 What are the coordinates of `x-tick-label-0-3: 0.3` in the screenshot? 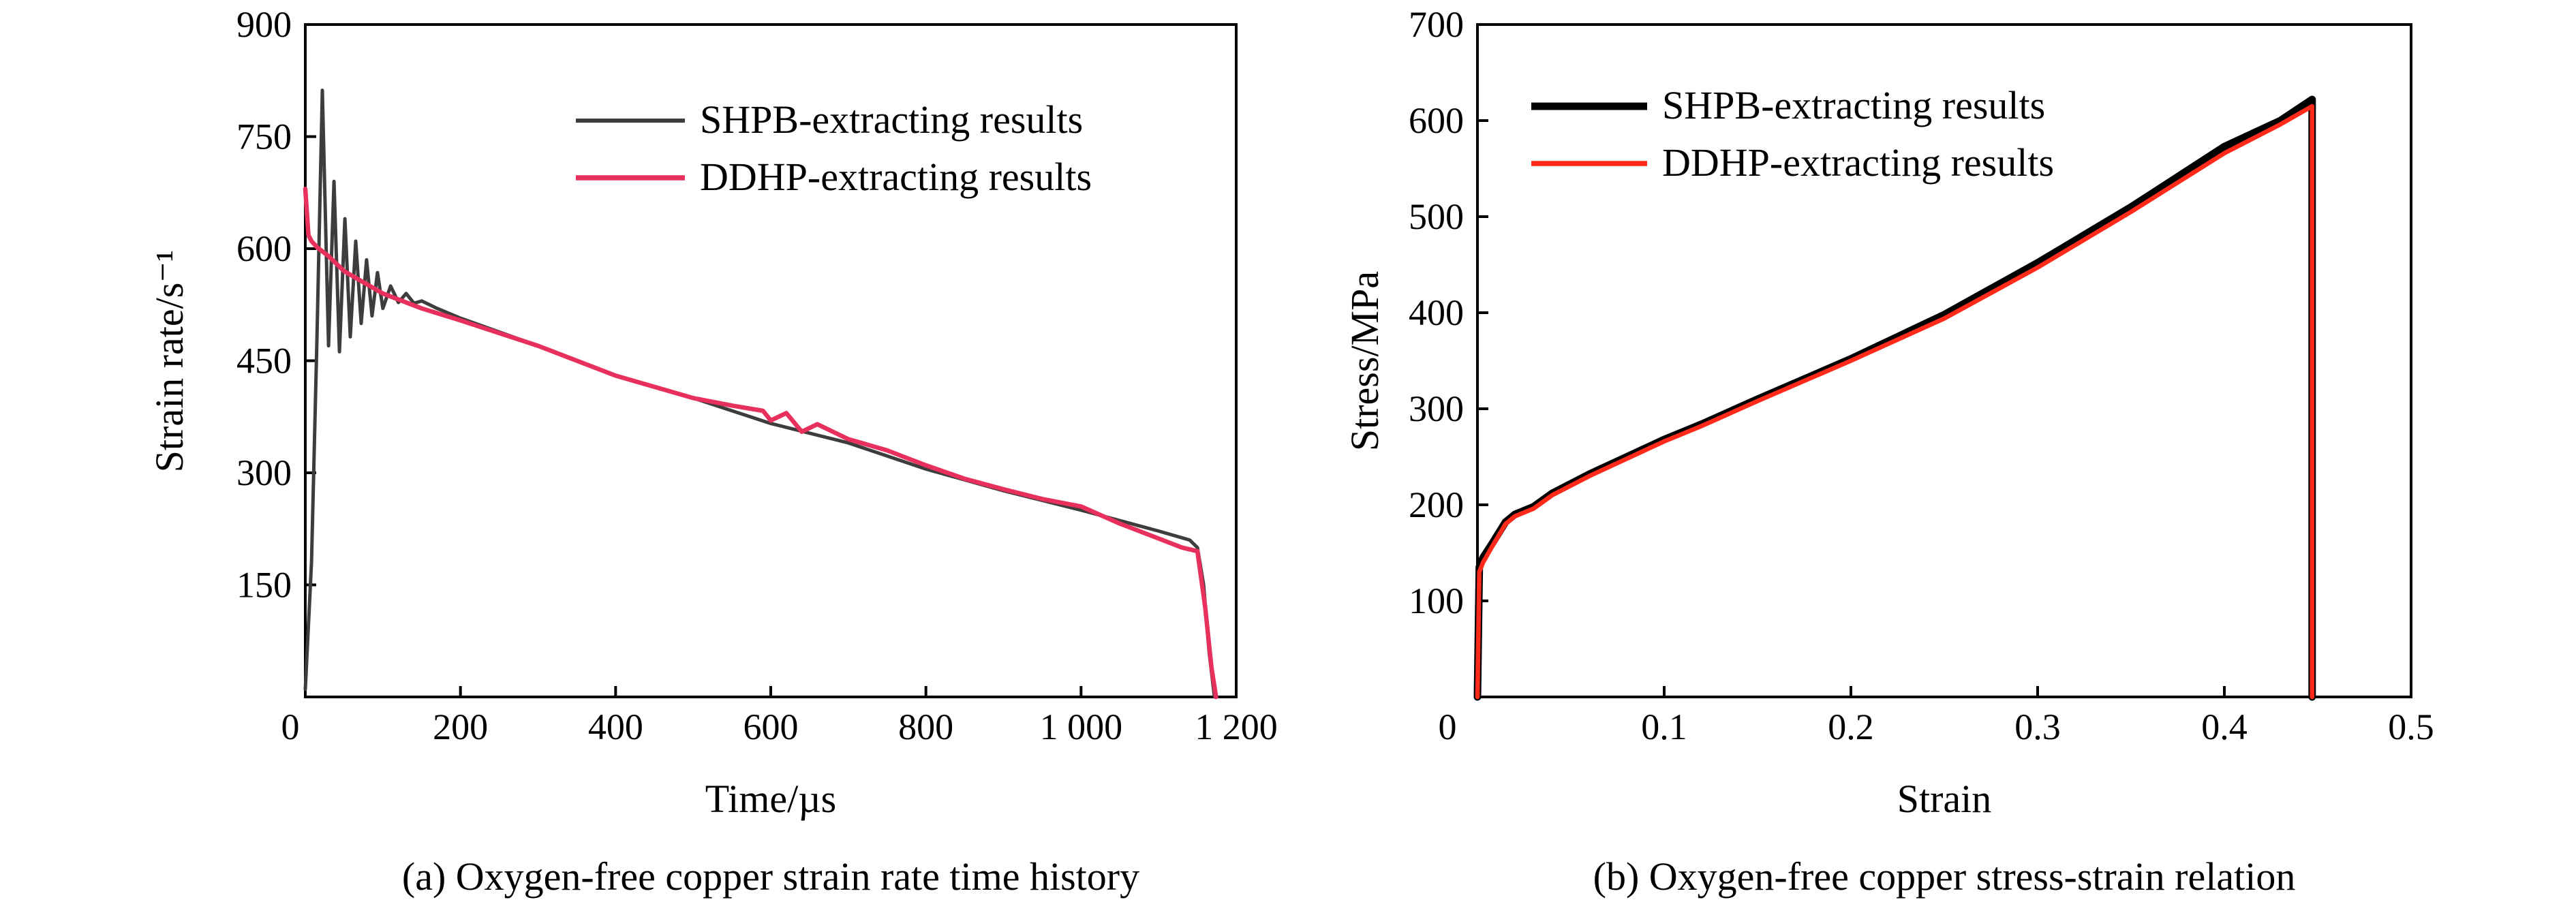 It's located at (2038, 726).